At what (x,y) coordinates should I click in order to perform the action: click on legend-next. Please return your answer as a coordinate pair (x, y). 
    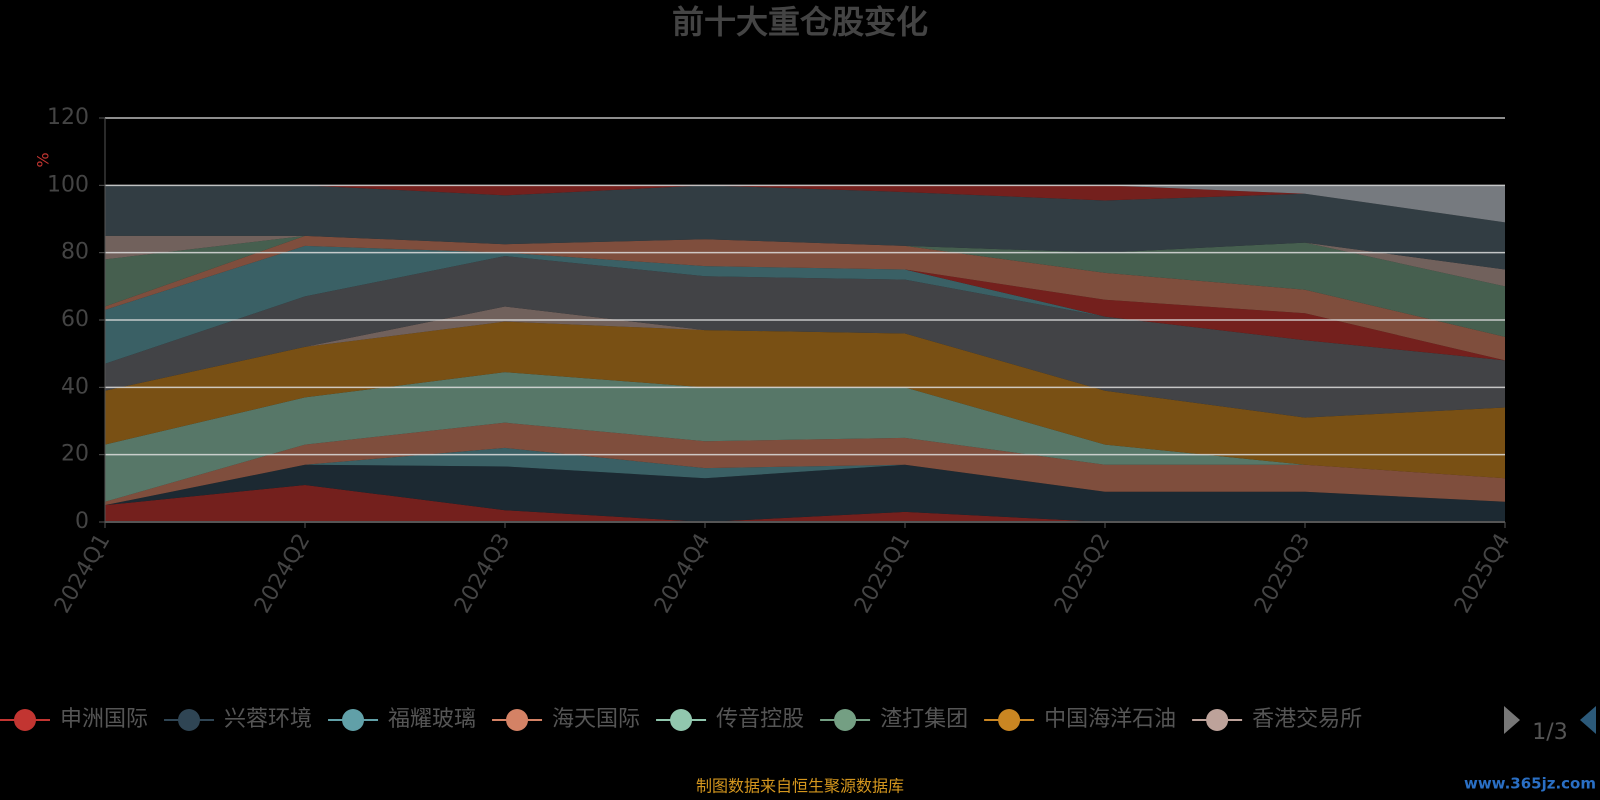
    Looking at the image, I should click on (1588, 720).